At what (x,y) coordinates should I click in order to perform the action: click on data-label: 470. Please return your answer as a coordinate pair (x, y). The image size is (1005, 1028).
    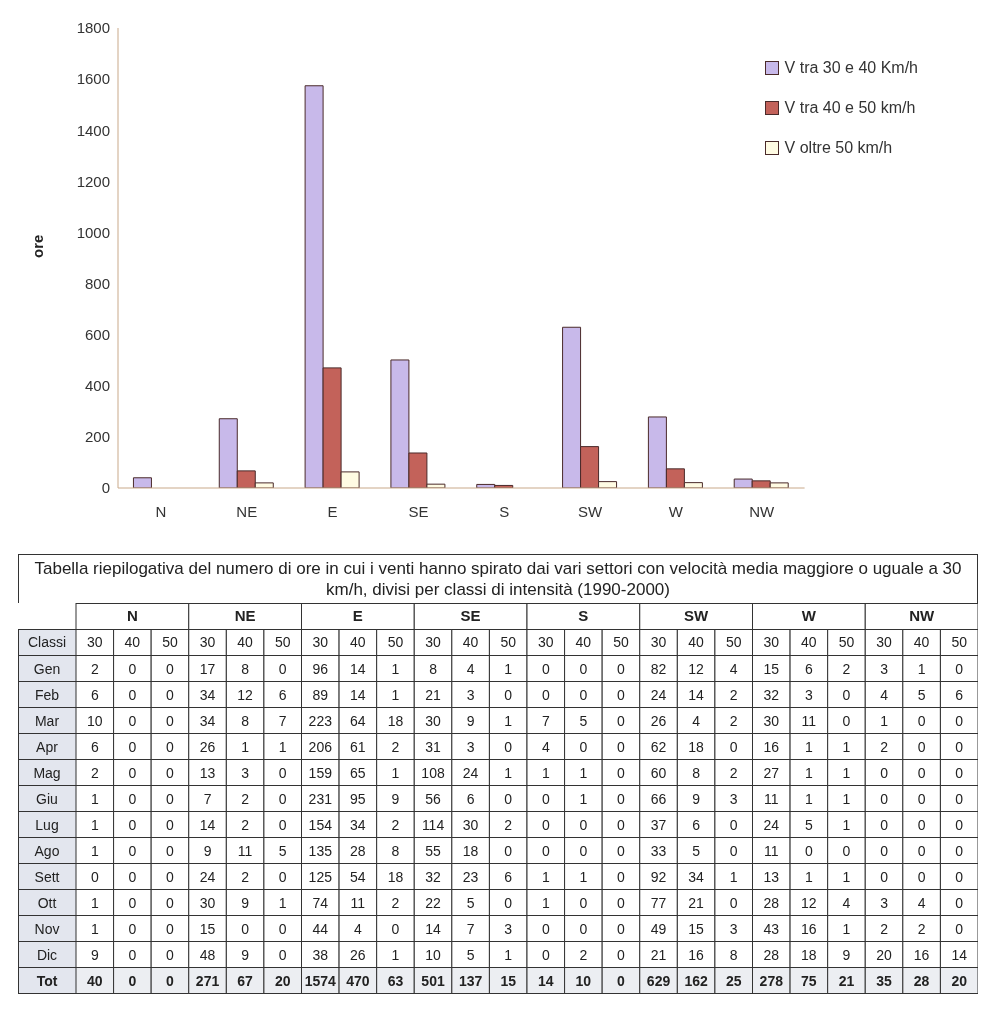
    Looking at the image, I should click on (358, 980).